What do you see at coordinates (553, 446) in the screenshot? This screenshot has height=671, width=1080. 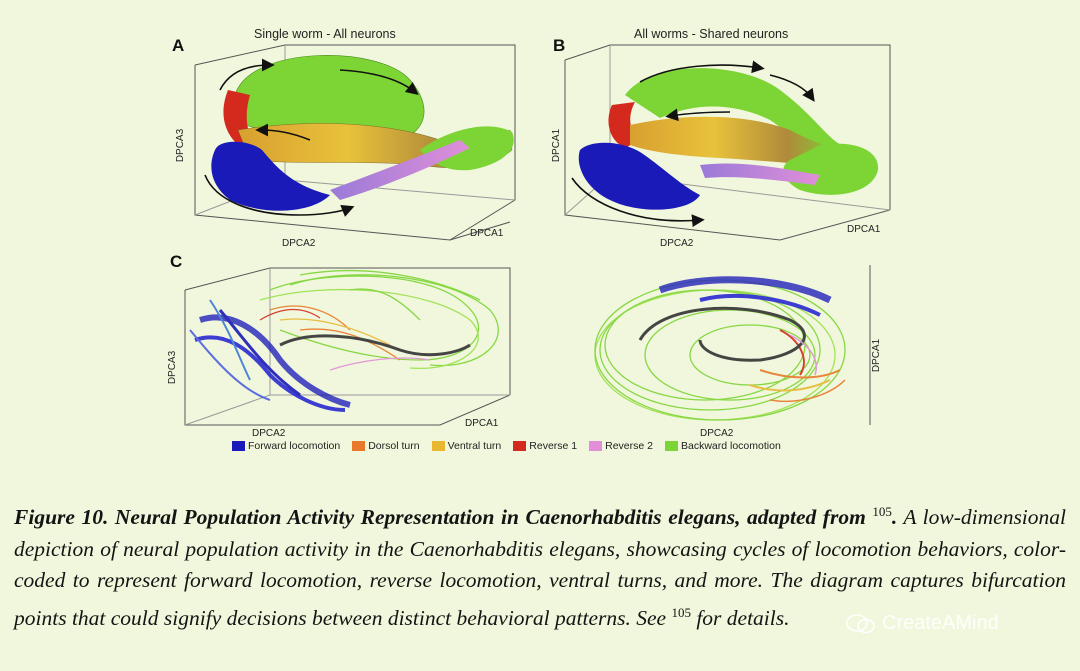 I see `legend-label: Reverse 1` at bounding box center [553, 446].